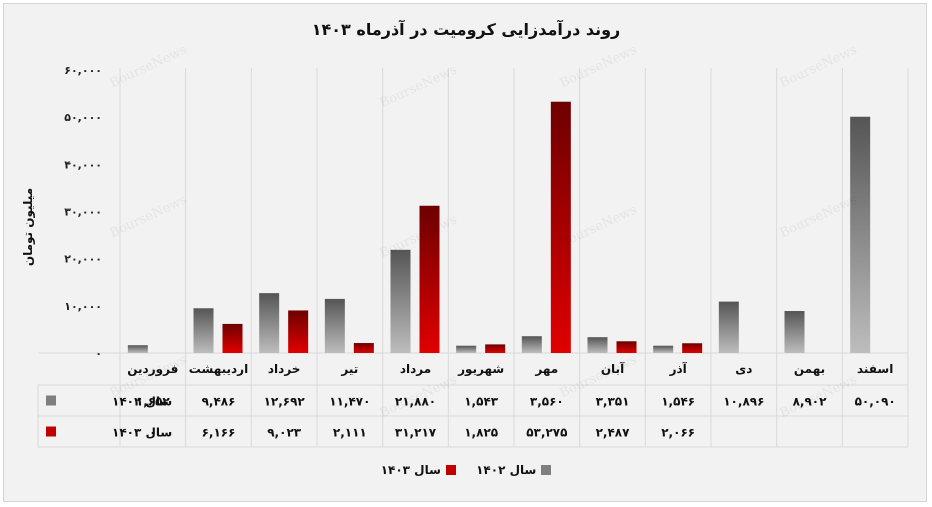 This screenshot has width=932, height=507. What do you see at coordinates (83, 306) in the screenshot?
I see `y-tick-label: ۱۰,۰۰۰` at bounding box center [83, 306].